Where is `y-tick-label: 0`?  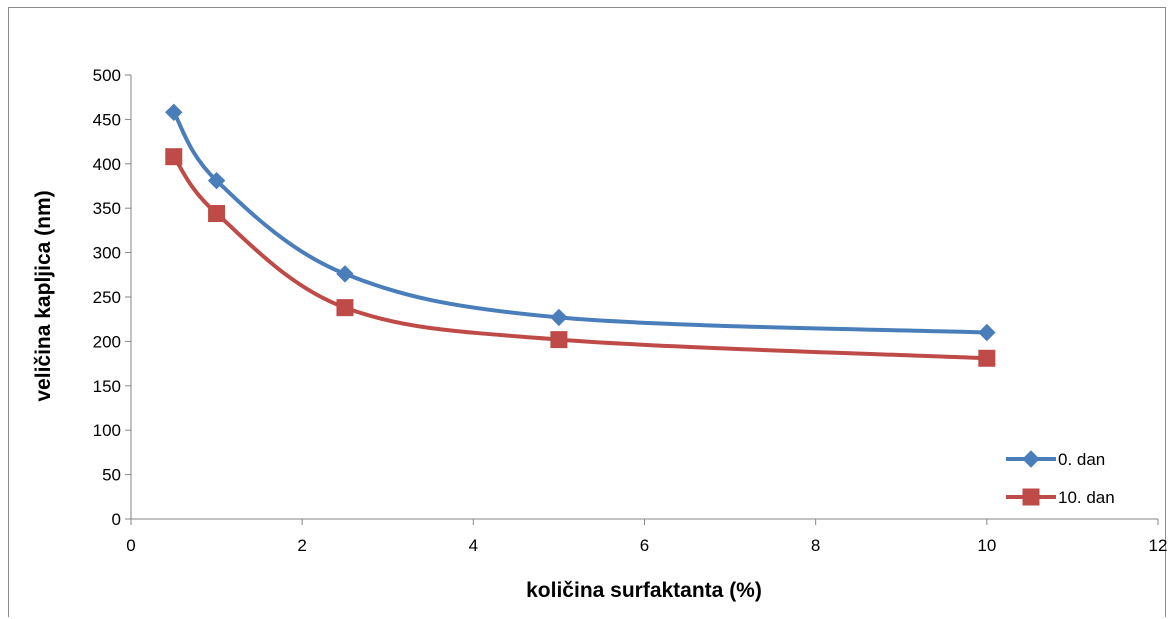
y-tick-label: 0 is located at coordinates (116, 519).